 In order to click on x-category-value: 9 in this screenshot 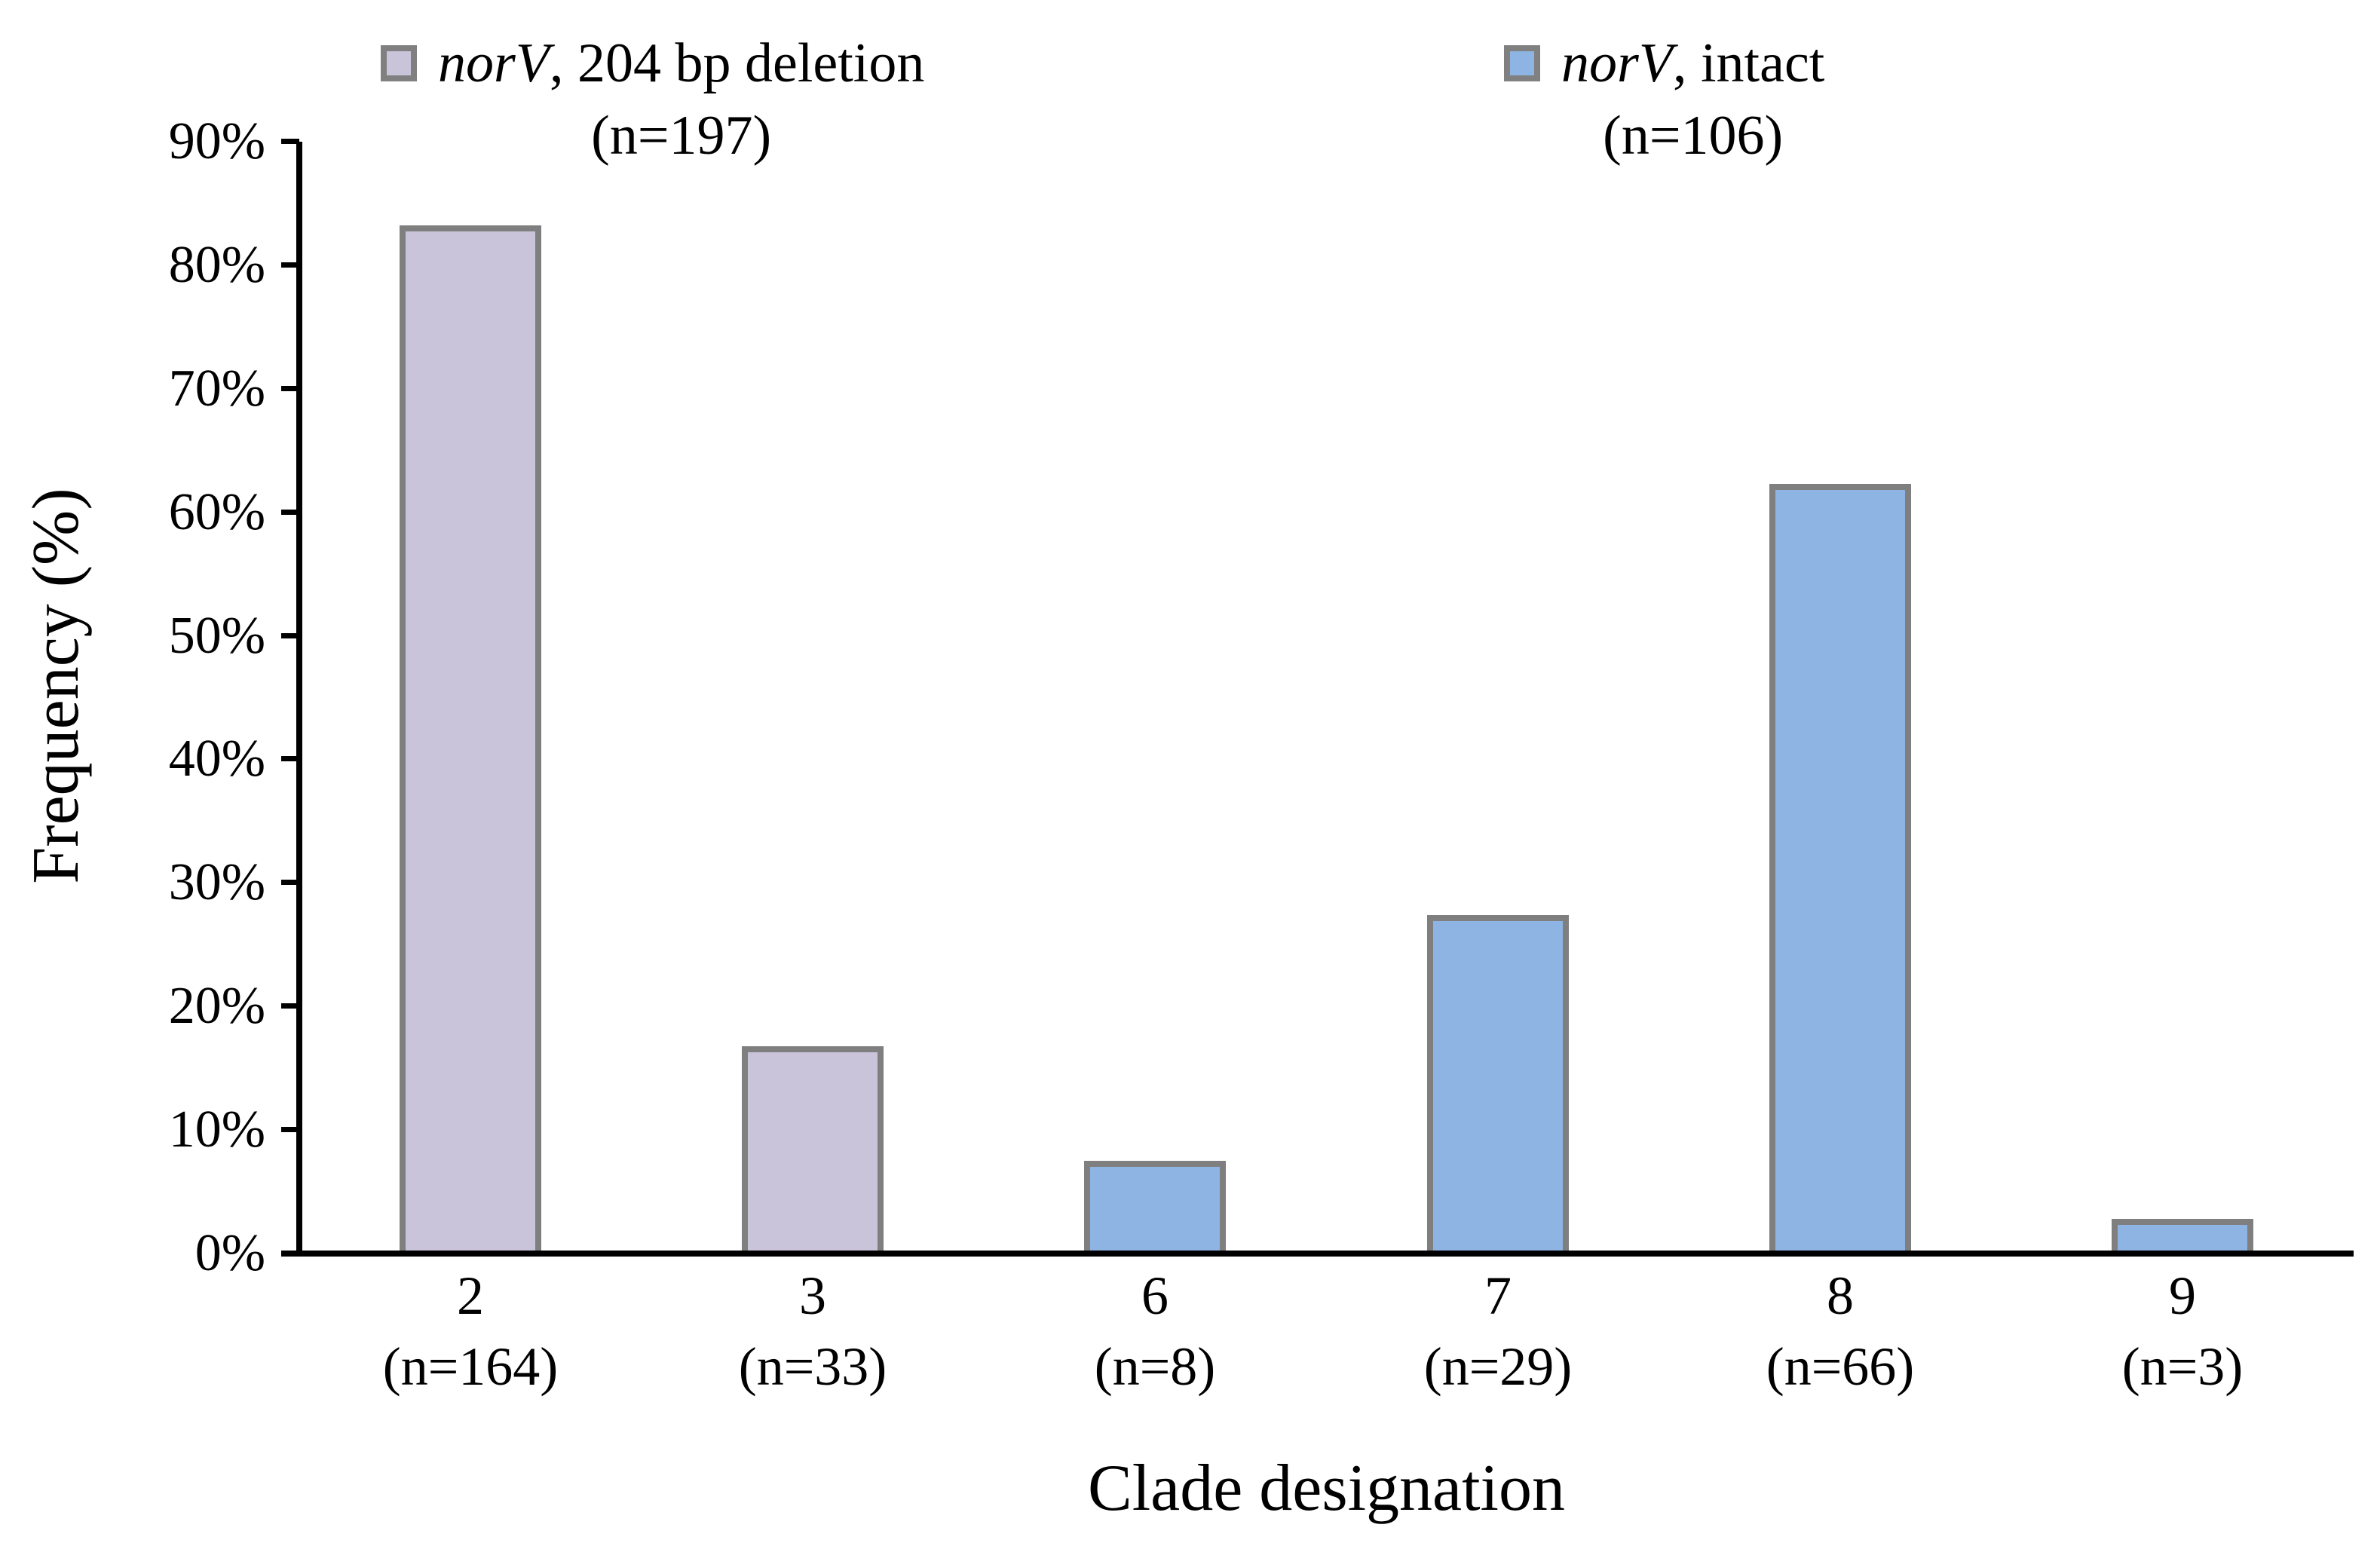, I will do `click(2182, 1296)`.